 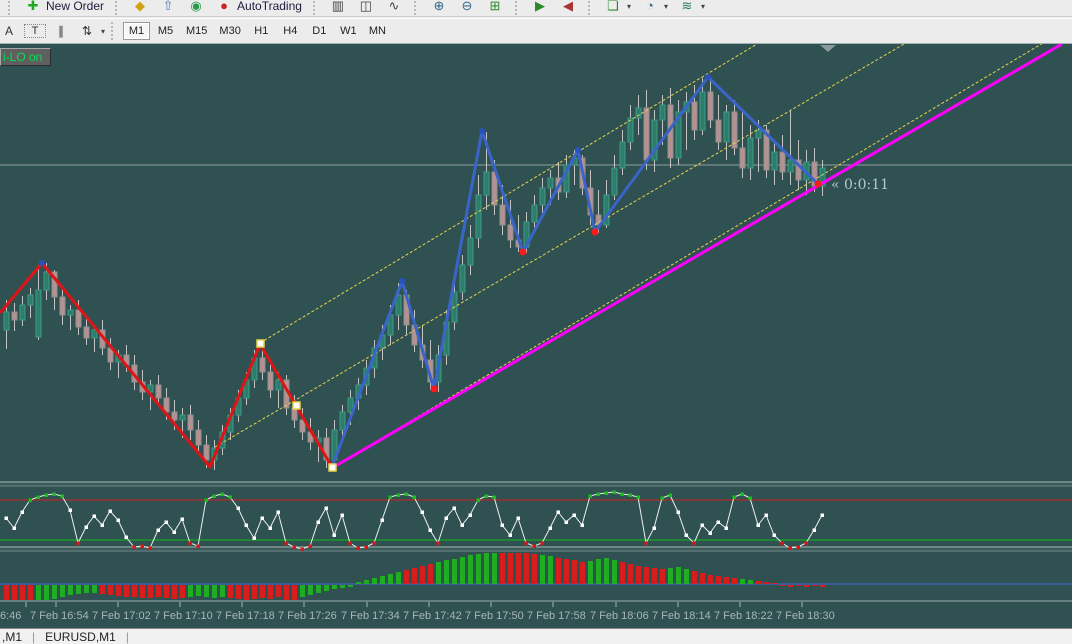 What do you see at coordinates (80, 636) in the screenshot?
I see `chart-tab: EURUSD,M1` at bounding box center [80, 636].